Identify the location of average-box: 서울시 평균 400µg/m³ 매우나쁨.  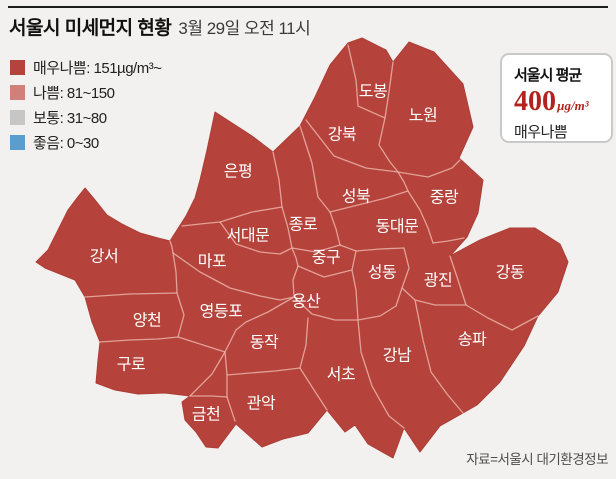
(556, 98).